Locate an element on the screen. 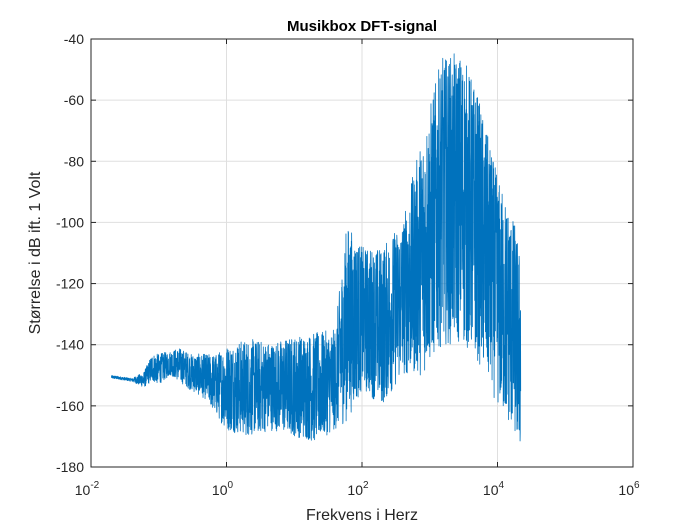  x-tick-exponent: 4 is located at coordinates (502, 485).